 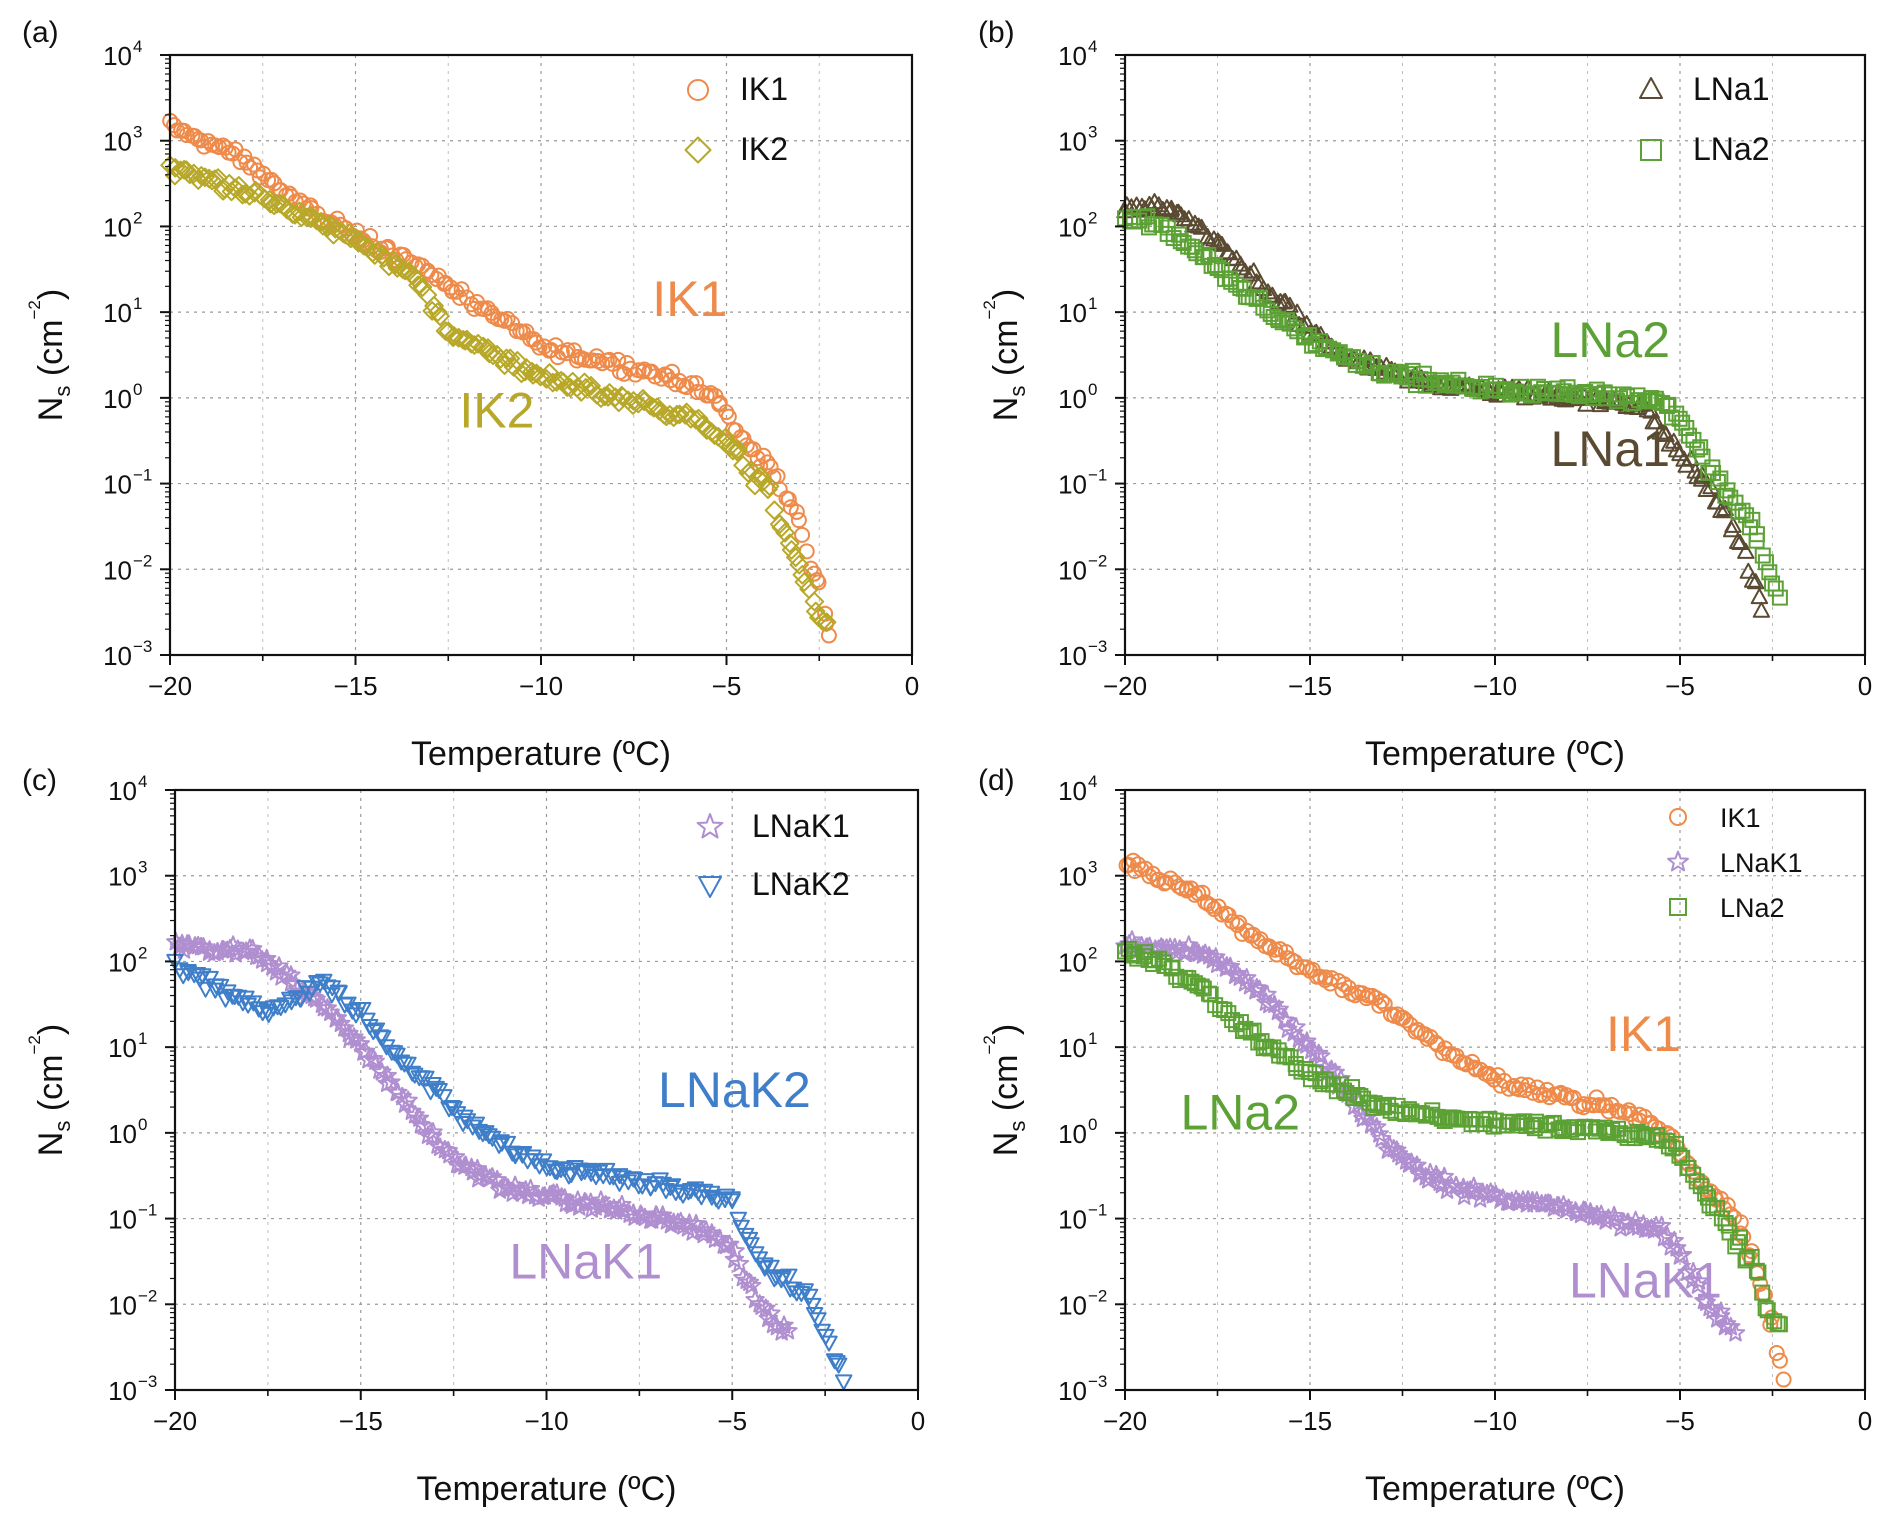 What do you see at coordinates (546, 1421) in the screenshot?
I see `x-tick-label: −10` at bounding box center [546, 1421].